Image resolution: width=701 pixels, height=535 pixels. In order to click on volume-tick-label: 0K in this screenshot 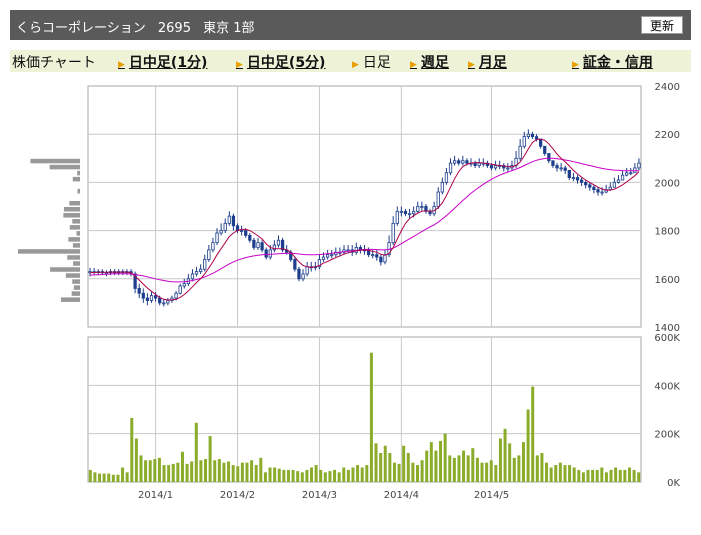, I will do `click(673, 483)`.